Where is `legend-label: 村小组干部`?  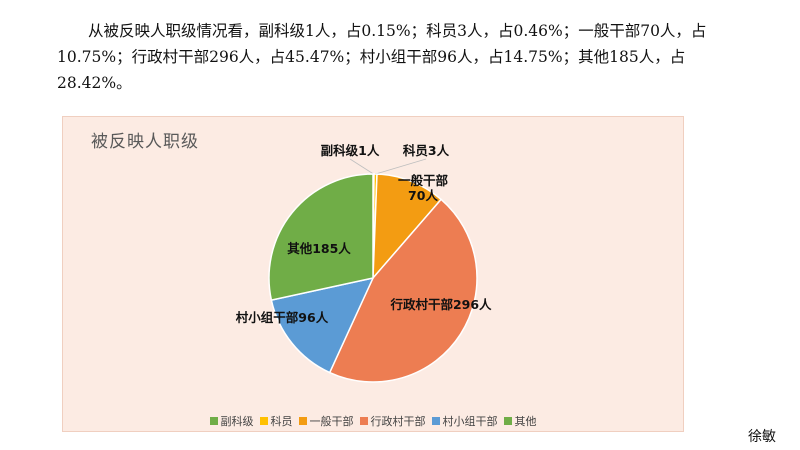 legend-label: 村小组干部 is located at coordinates (470, 421).